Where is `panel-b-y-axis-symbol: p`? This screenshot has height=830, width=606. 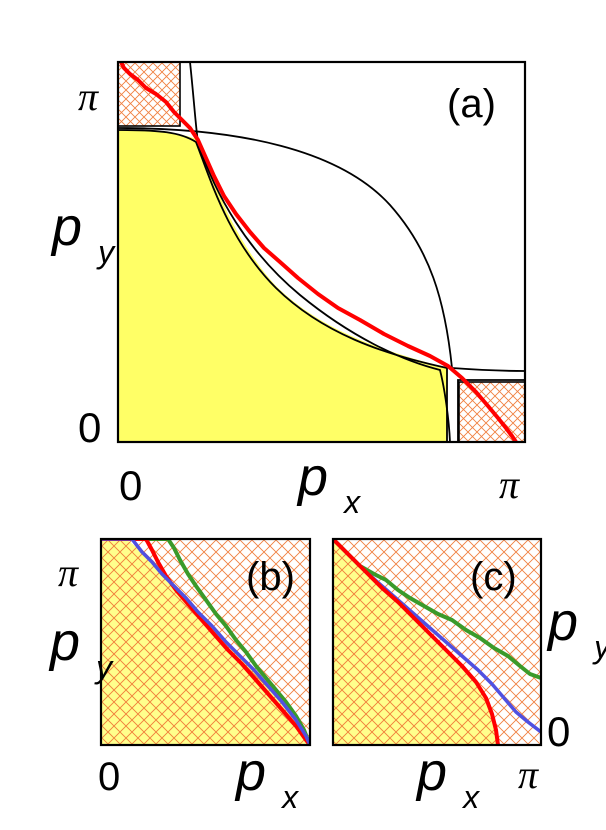 panel-b-y-axis-symbol: p is located at coordinates (64, 642).